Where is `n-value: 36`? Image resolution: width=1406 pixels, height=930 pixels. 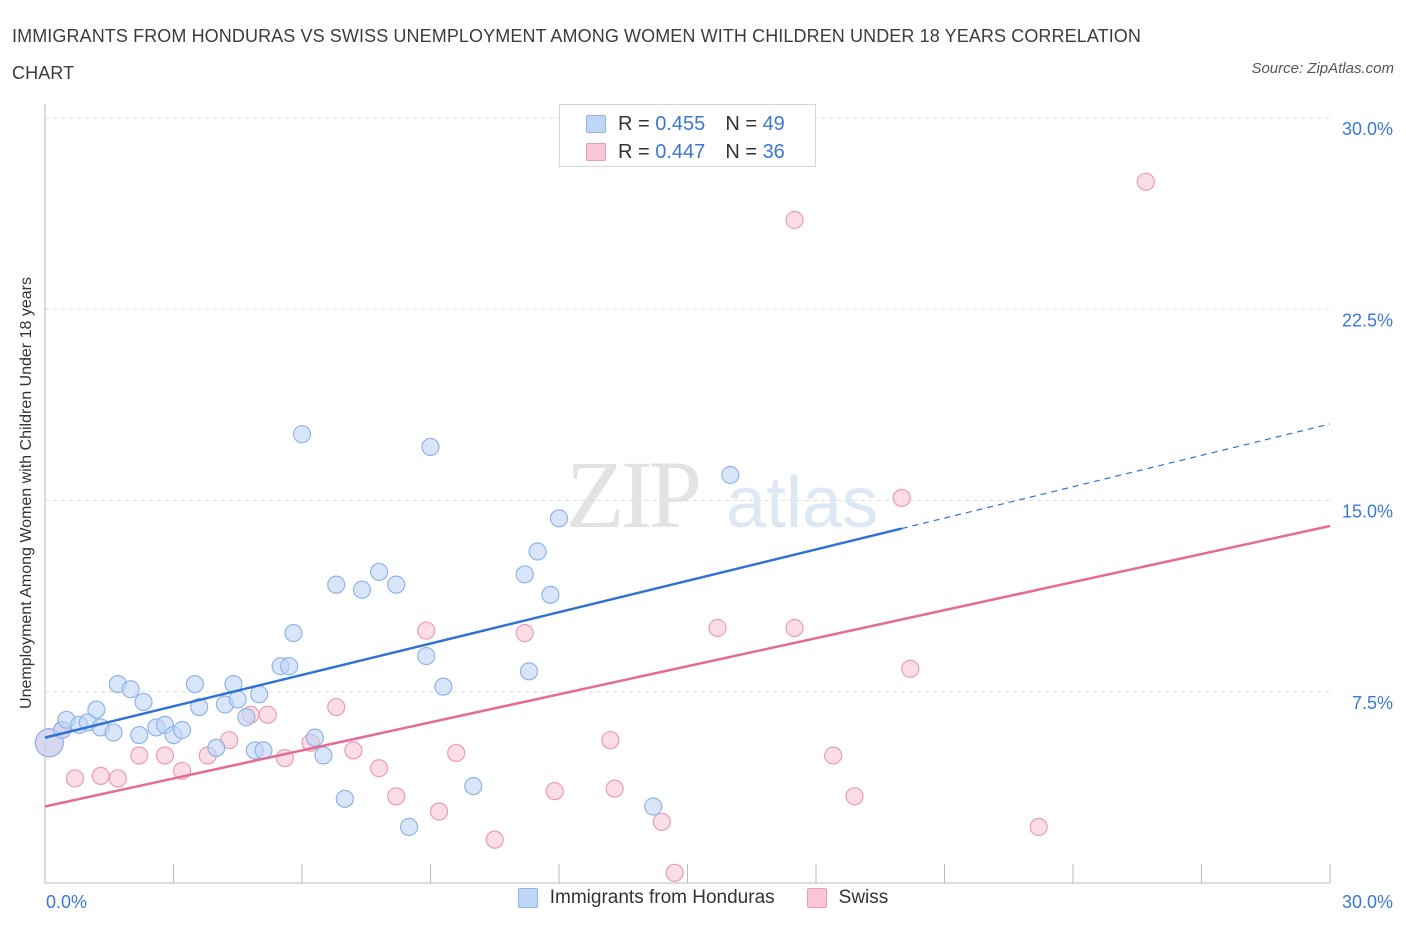 n-value: 36 is located at coordinates (773, 151).